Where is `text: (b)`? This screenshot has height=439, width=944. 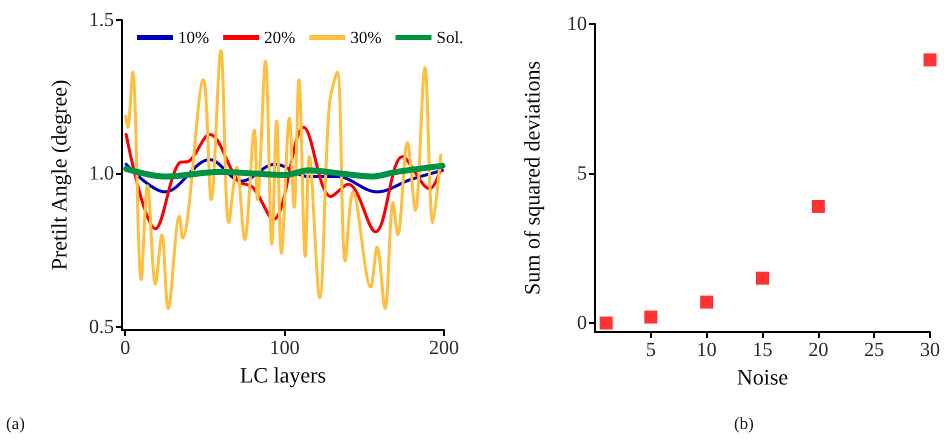
text: (b) is located at coordinates (744, 424).